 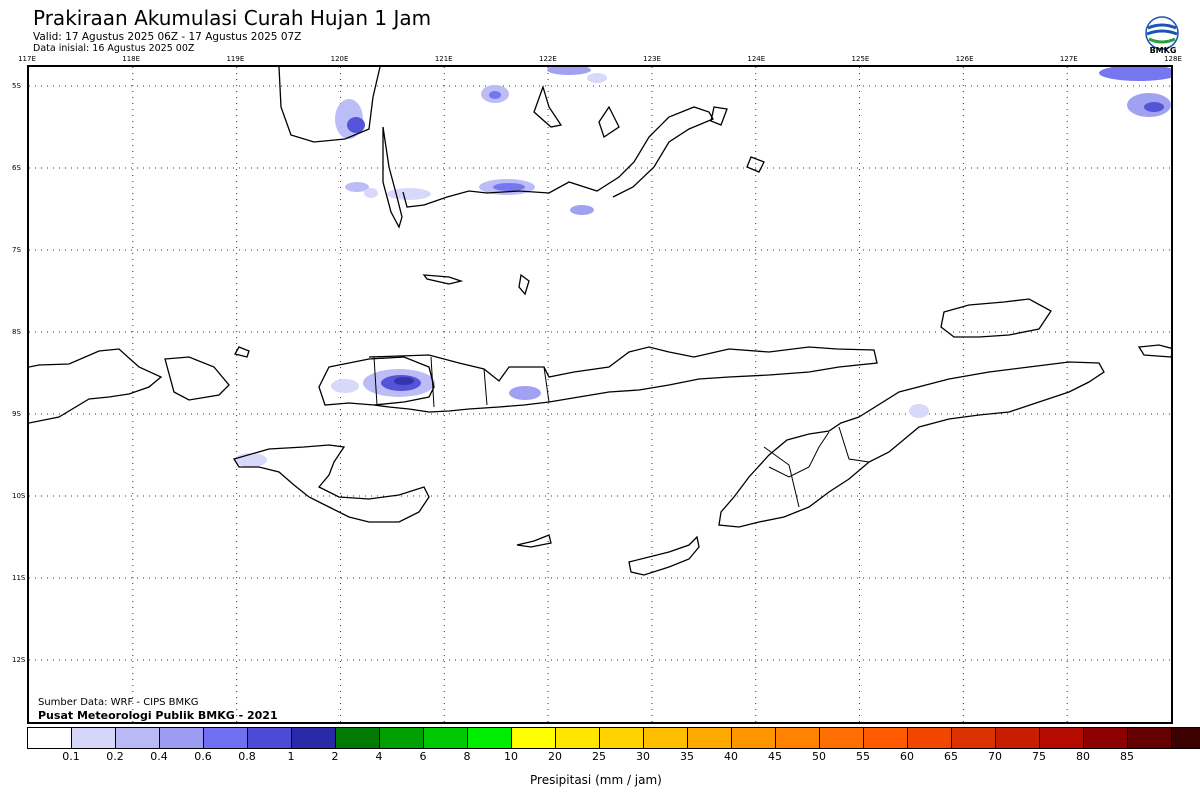 I want to click on lat-tick: 11S, so click(x=19, y=578).